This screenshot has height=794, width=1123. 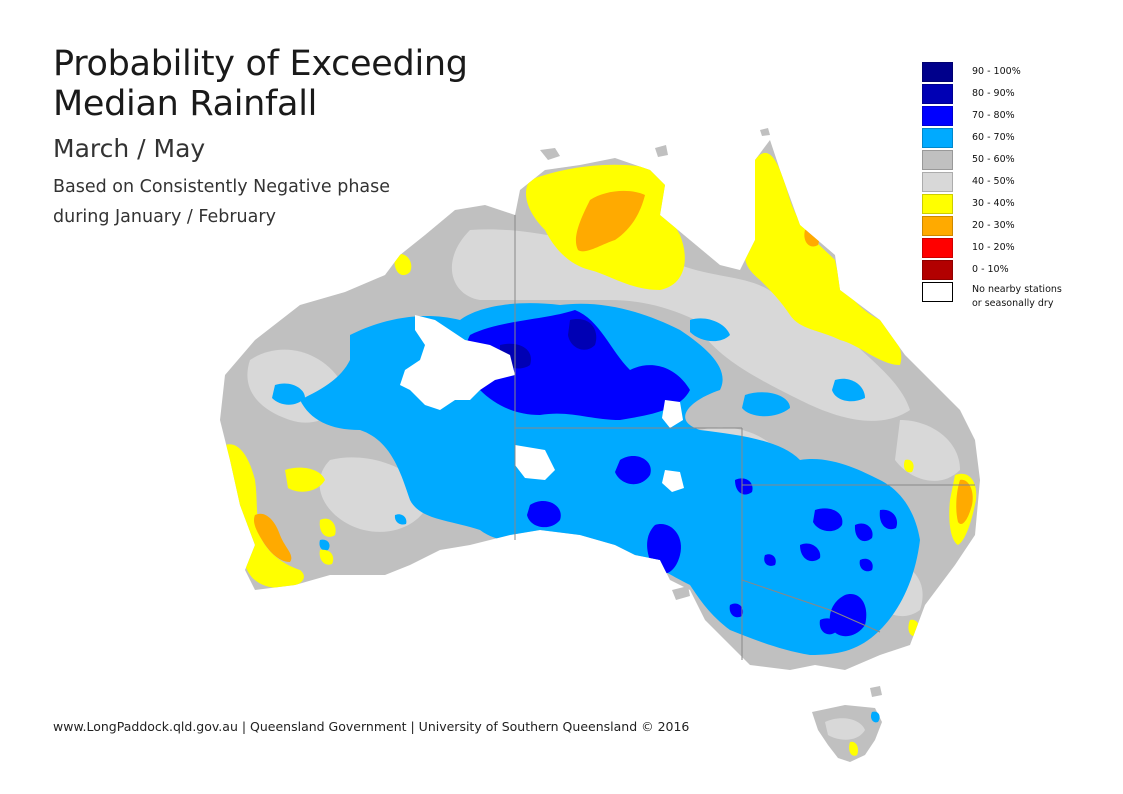 What do you see at coordinates (260, 64) in the screenshot?
I see `map-title-line-1: Probability of Exceeding` at bounding box center [260, 64].